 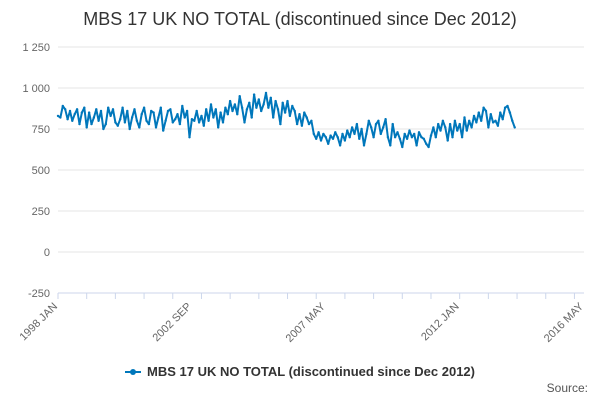 I want to click on source-credit: Source:, so click(x=567, y=388).